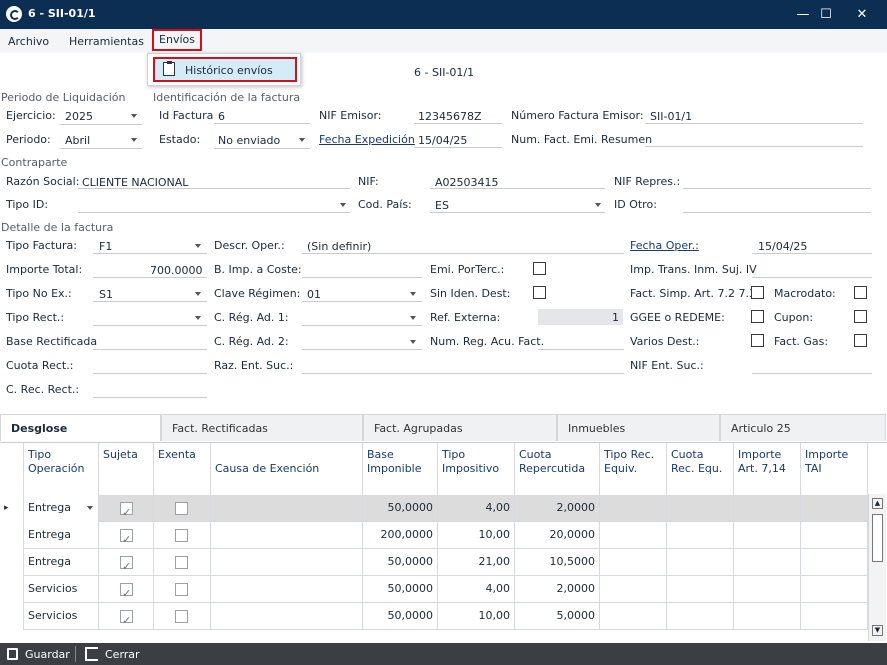 The width and height of the screenshot is (887, 665). What do you see at coordinates (581, 349) in the screenshot?
I see `num-reg-acu-field` at bounding box center [581, 349].